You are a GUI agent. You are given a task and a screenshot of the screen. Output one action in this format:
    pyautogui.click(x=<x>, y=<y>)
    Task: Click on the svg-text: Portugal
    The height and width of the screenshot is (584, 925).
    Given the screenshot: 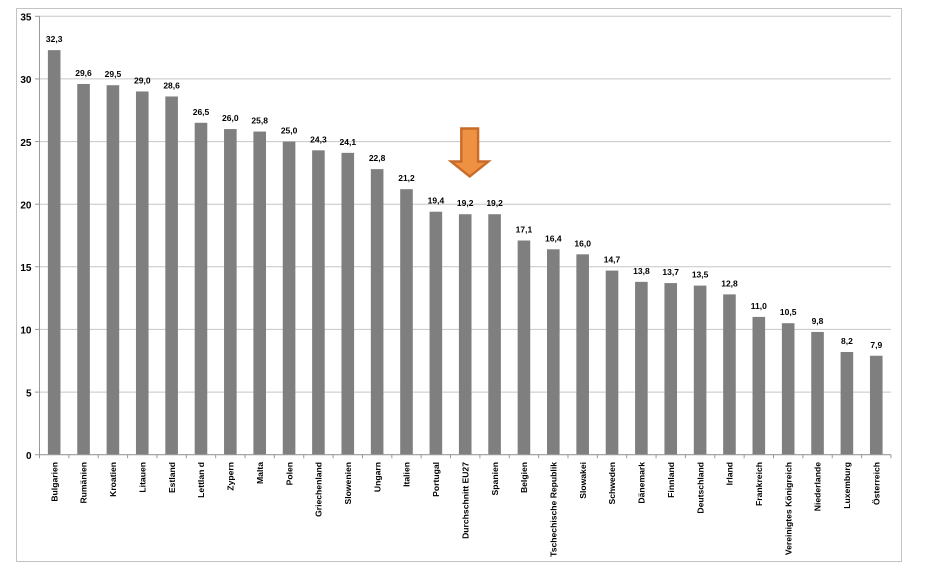 What is the action you would take?
    pyautogui.click(x=436, y=479)
    